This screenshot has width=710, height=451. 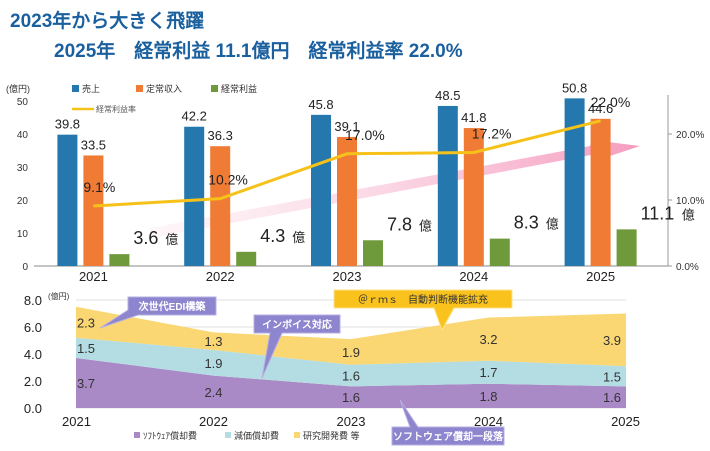 What do you see at coordinates (256, 435) in the screenshot?
I see `legend-label: 減価償却費` at bounding box center [256, 435].